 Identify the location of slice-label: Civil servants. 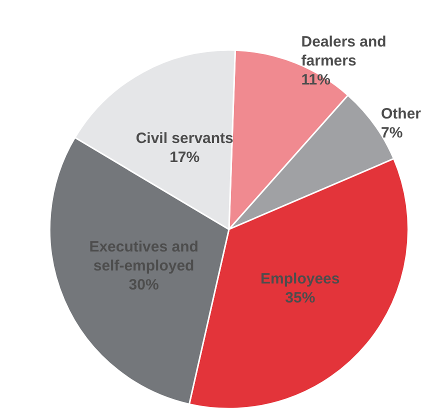
(185, 138).